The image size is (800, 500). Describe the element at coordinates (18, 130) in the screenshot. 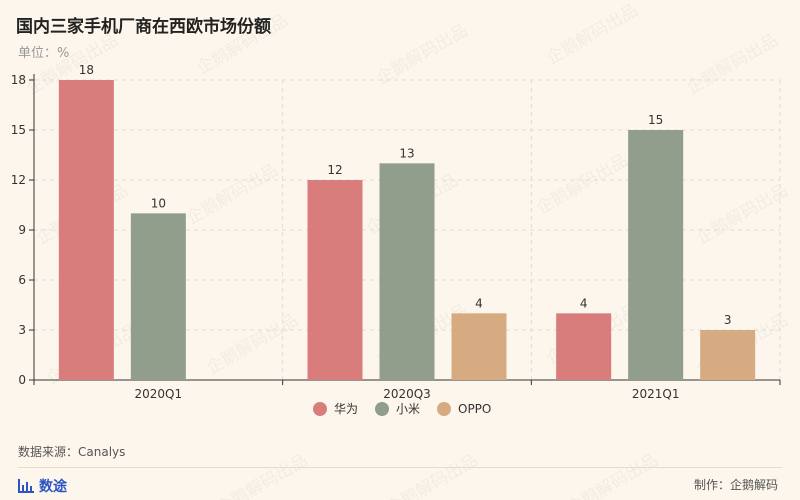

I see `y-tick-label: 15` at that location.